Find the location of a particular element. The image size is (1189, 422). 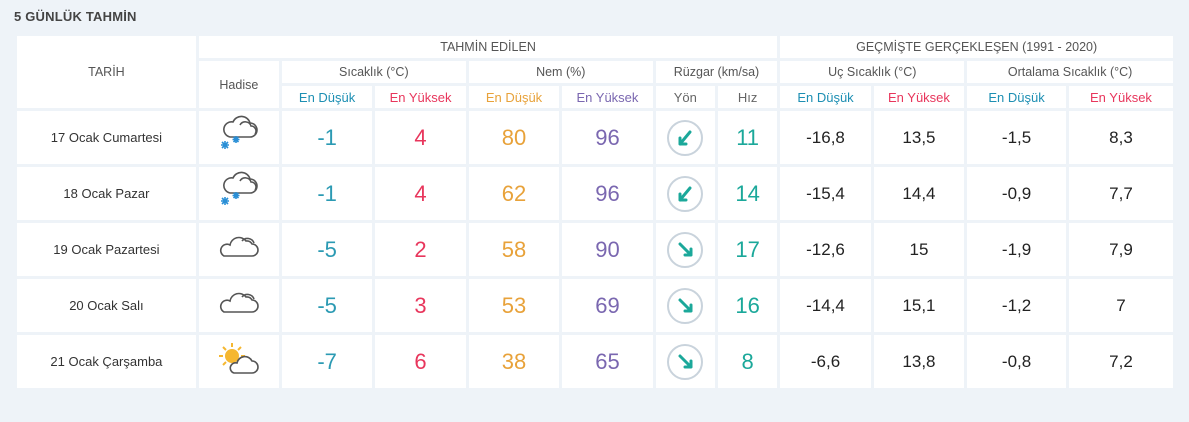

sub-extreme-high: En Yüksek is located at coordinates (919, 97).